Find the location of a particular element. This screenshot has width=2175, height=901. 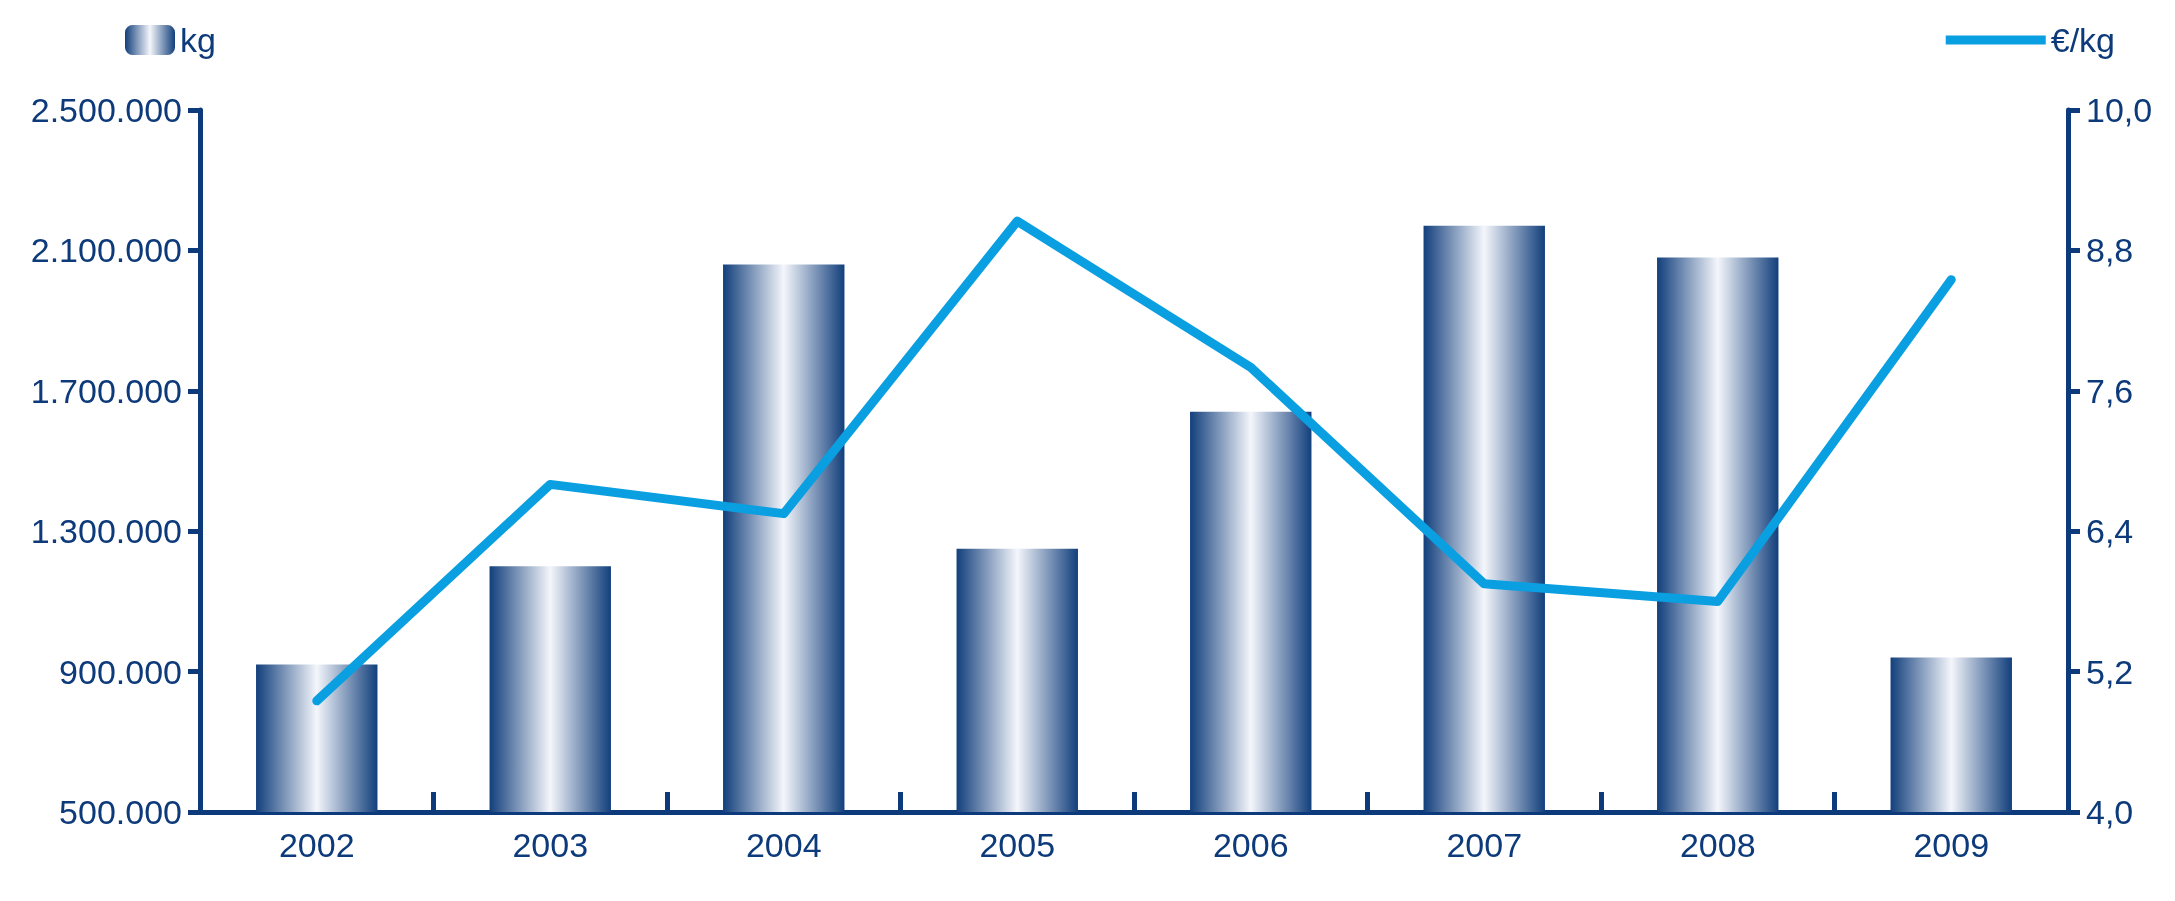

y2-tick-label: 7,6 is located at coordinates (2110, 390).